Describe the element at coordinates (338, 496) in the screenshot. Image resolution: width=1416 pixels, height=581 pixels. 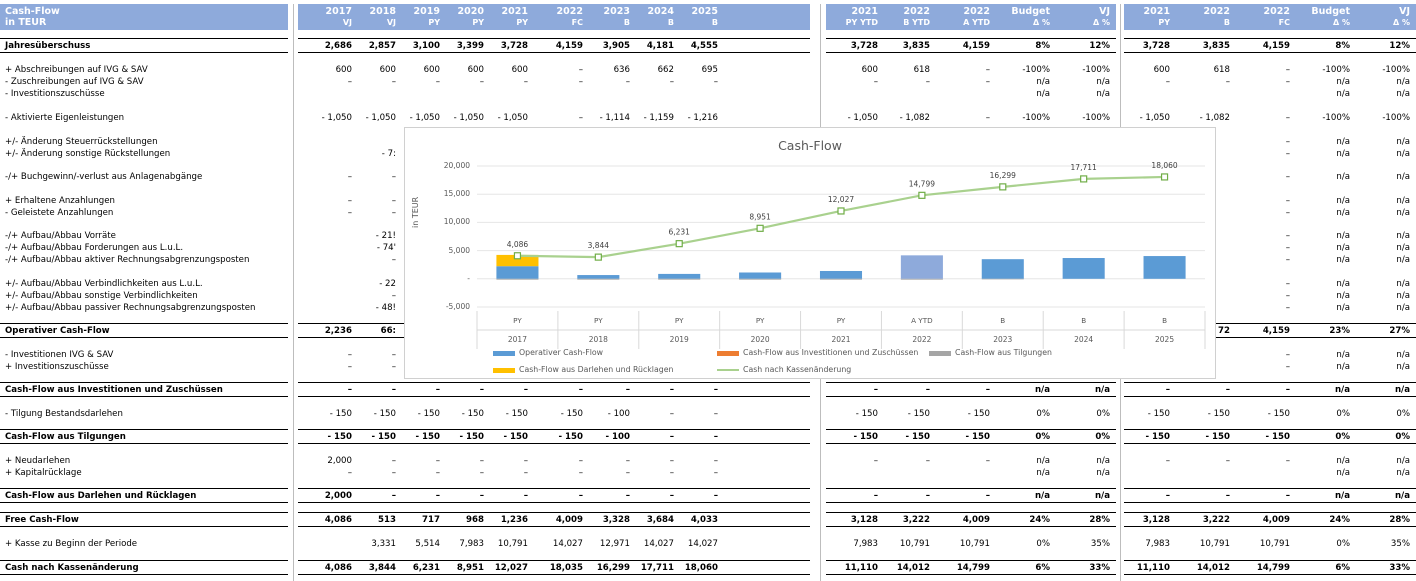
I see `value-cell: 2,000` at that location.